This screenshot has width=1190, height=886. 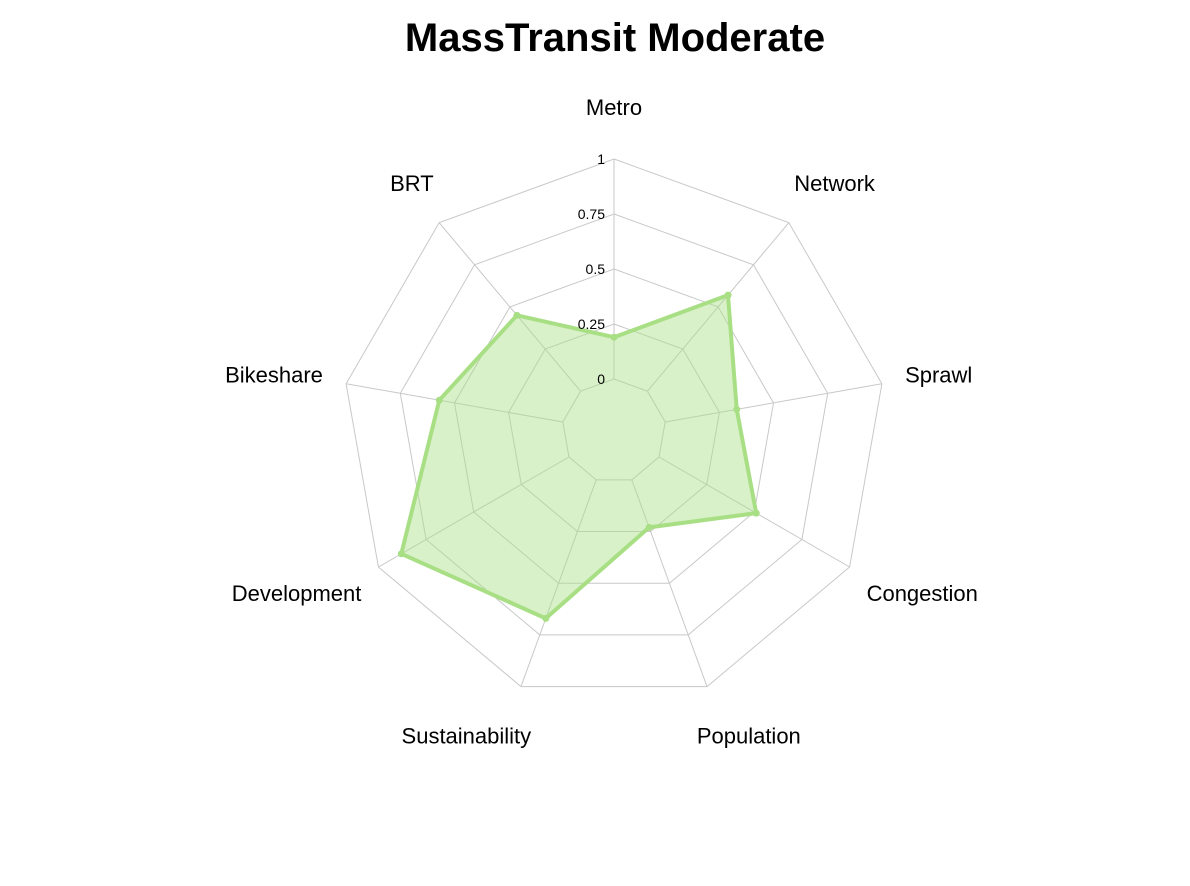 I want to click on radial-tick-label: 0.25, so click(x=591, y=324).